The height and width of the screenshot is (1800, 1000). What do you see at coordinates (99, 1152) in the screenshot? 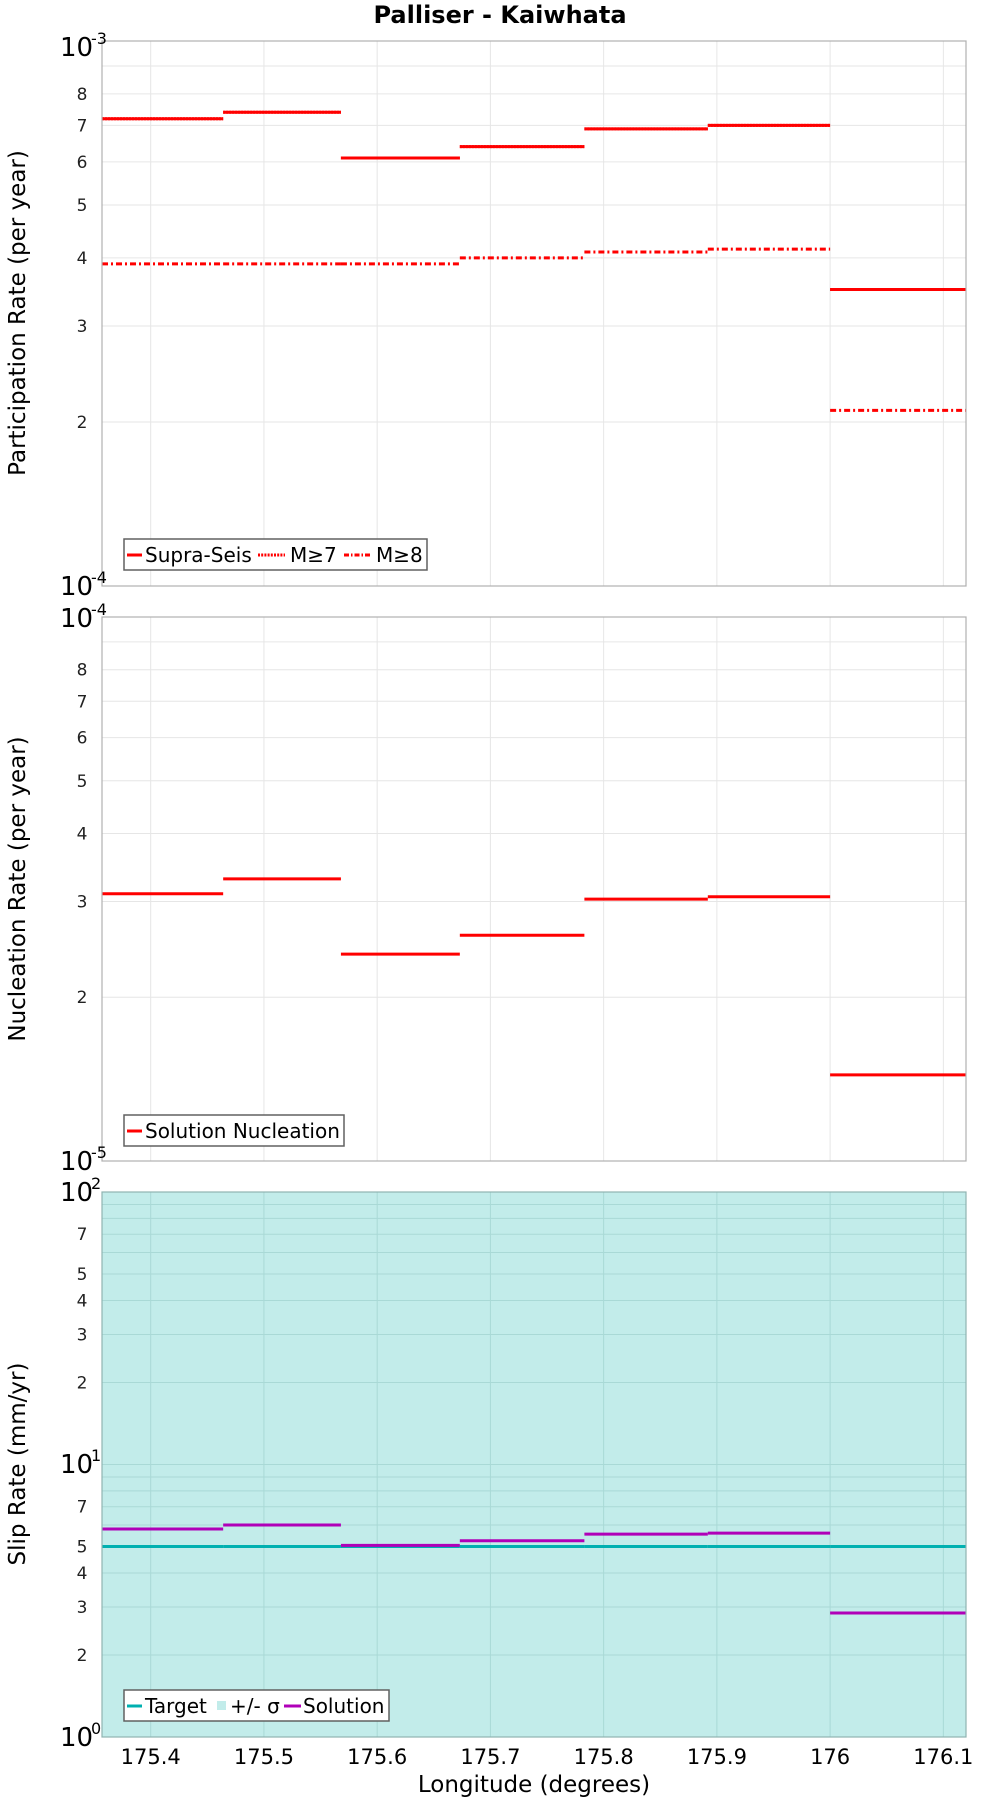
I see `y-decade-exp-bottom: -5` at bounding box center [99, 1152].